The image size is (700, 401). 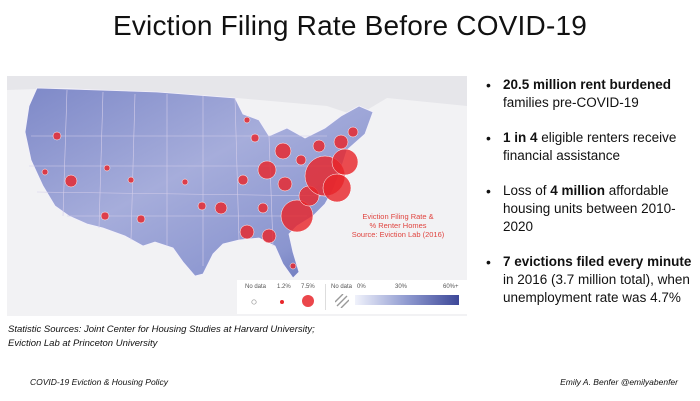 I want to click on stat-bold: 7 evictions filed every minute, so click(x=597, y=261).